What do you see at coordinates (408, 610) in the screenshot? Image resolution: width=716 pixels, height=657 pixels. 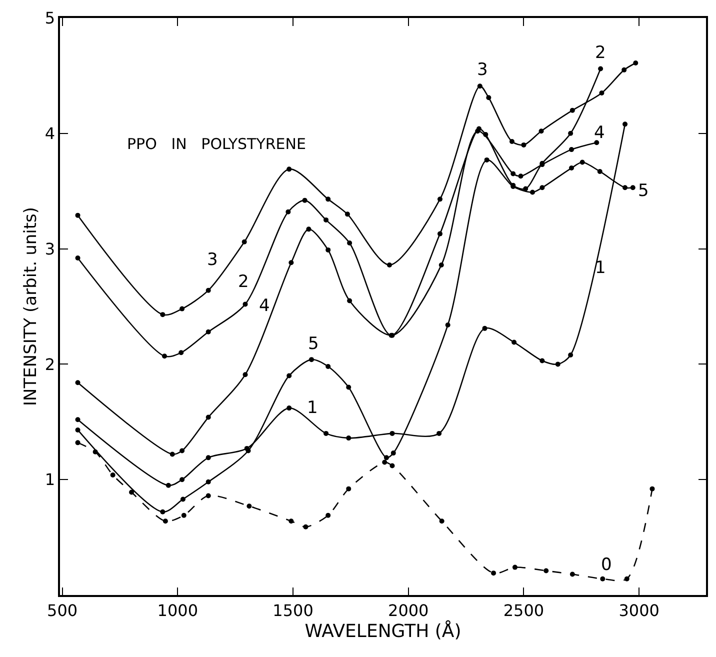 I see `x-tick-label: 2000` at bounding box center [408, 610].